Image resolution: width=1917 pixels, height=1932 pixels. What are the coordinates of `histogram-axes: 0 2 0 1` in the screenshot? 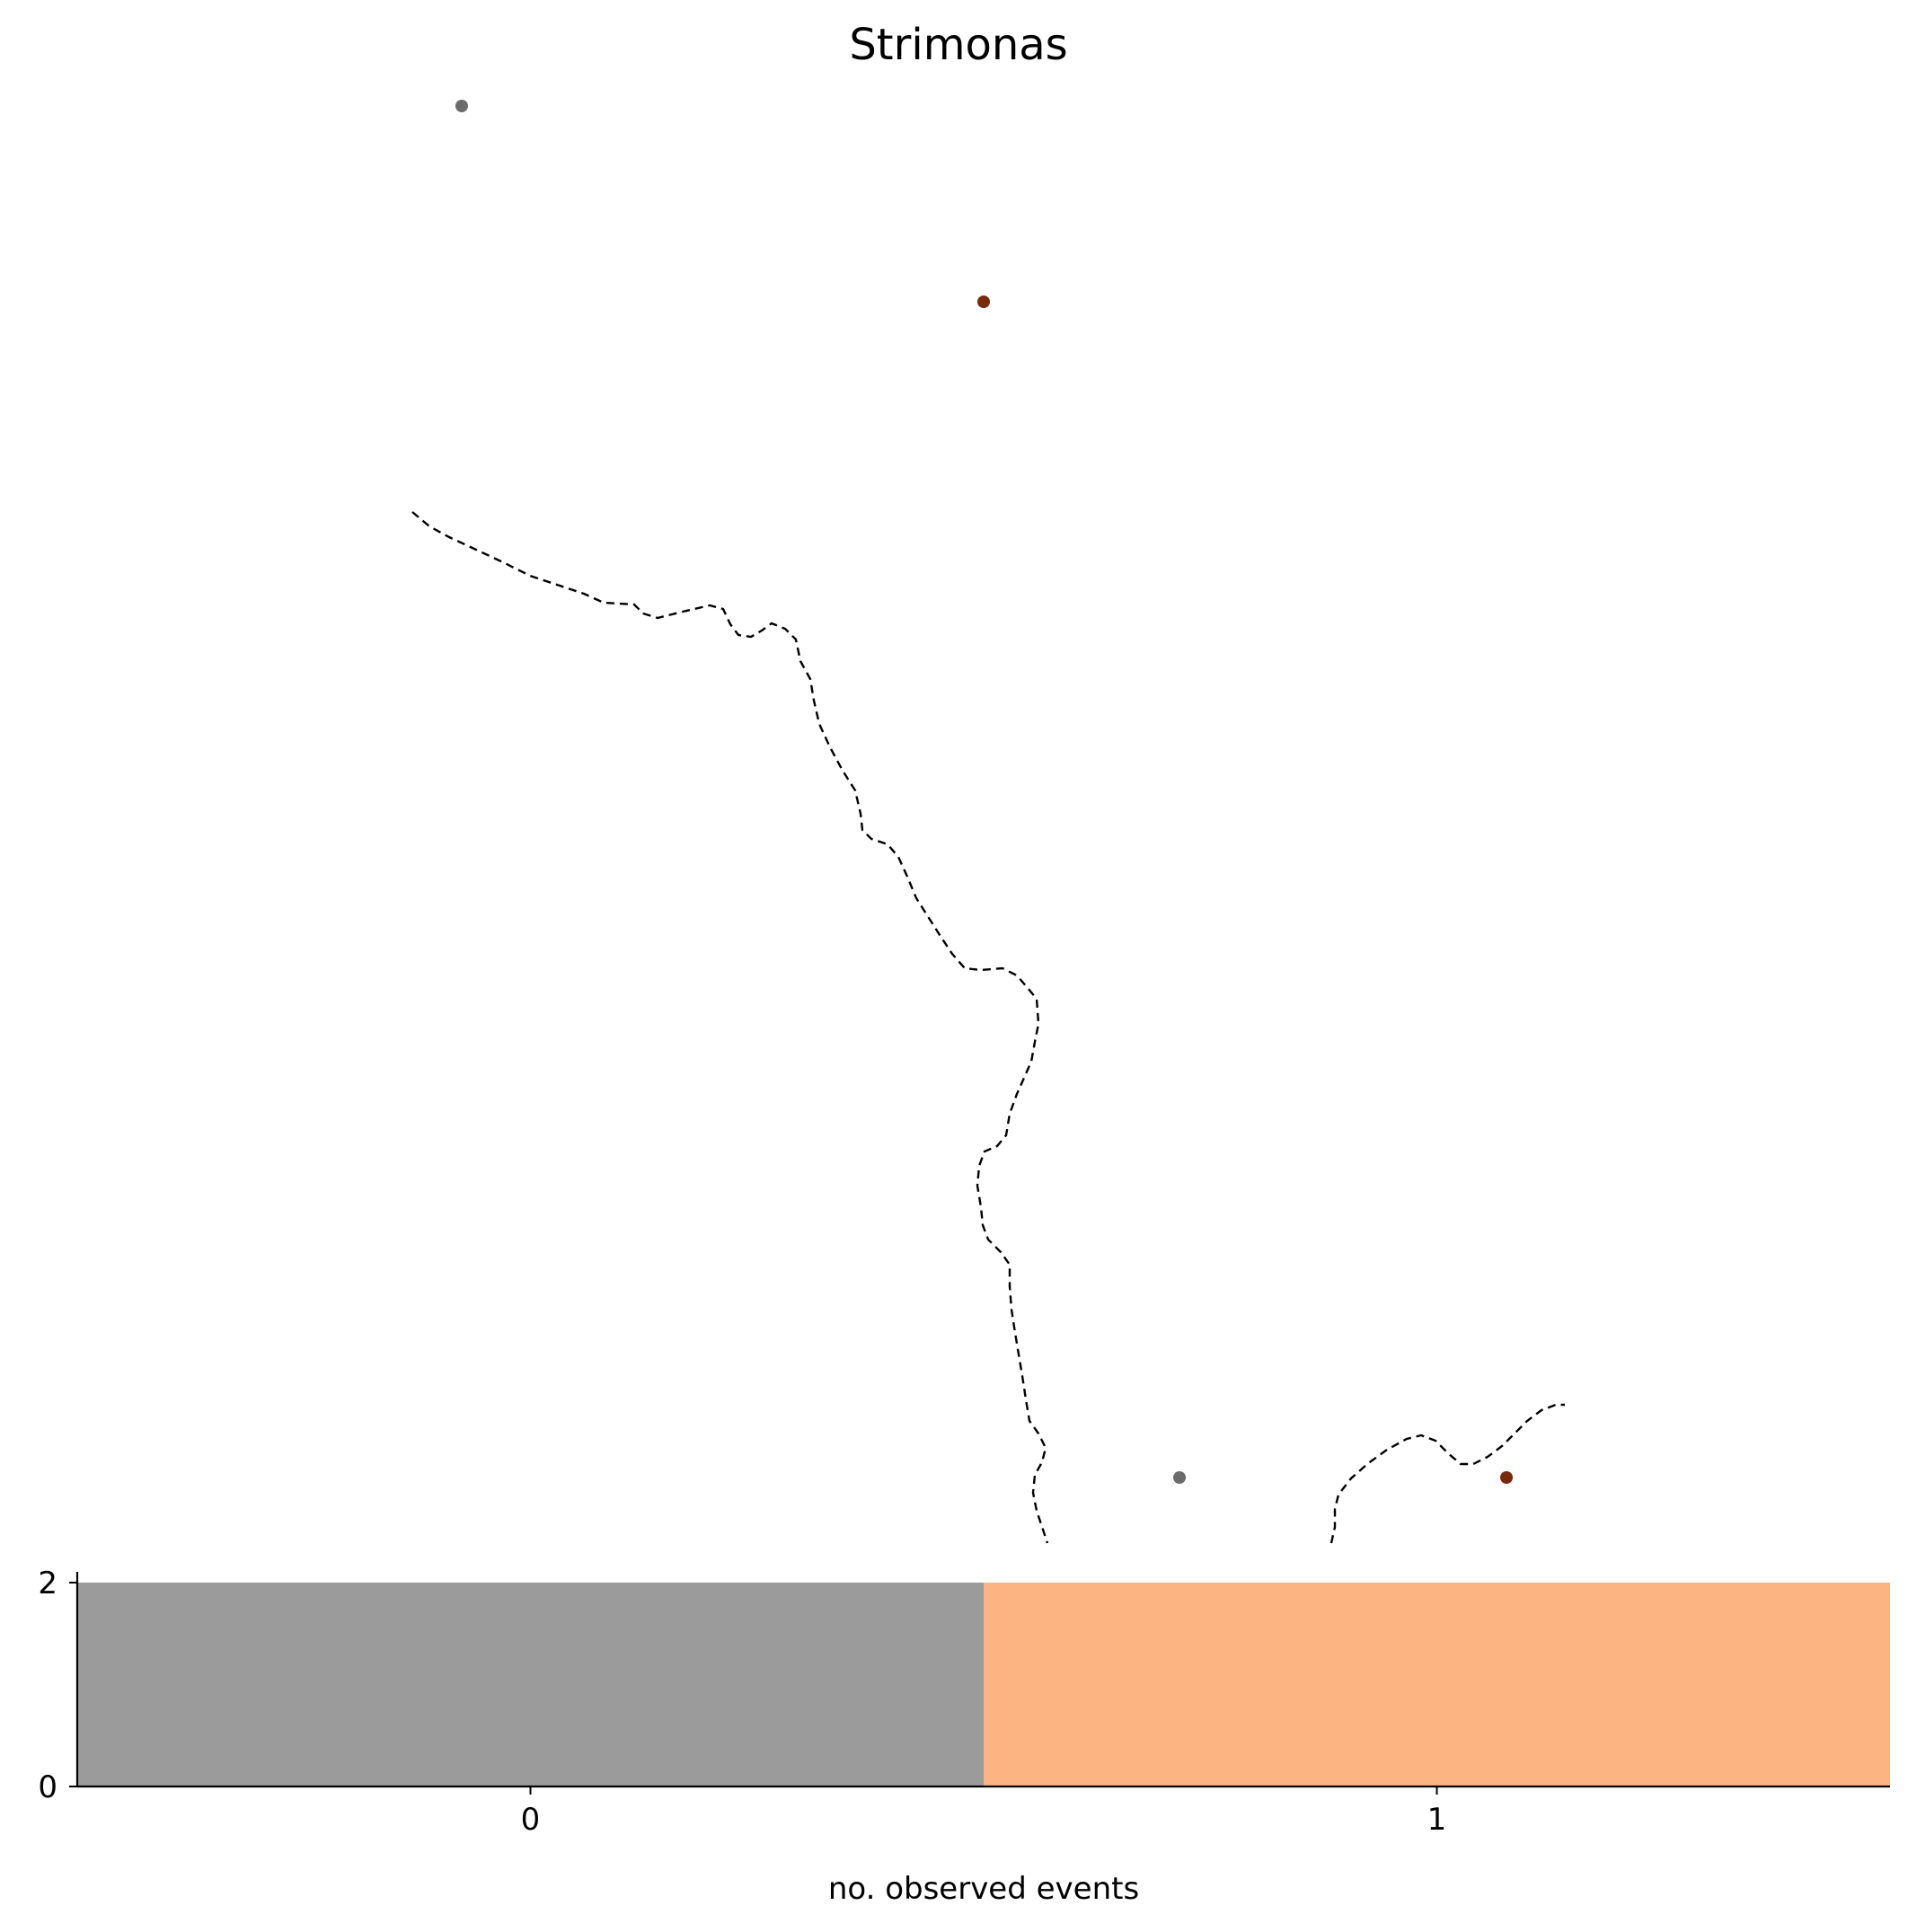 It's located at (964, 1702).